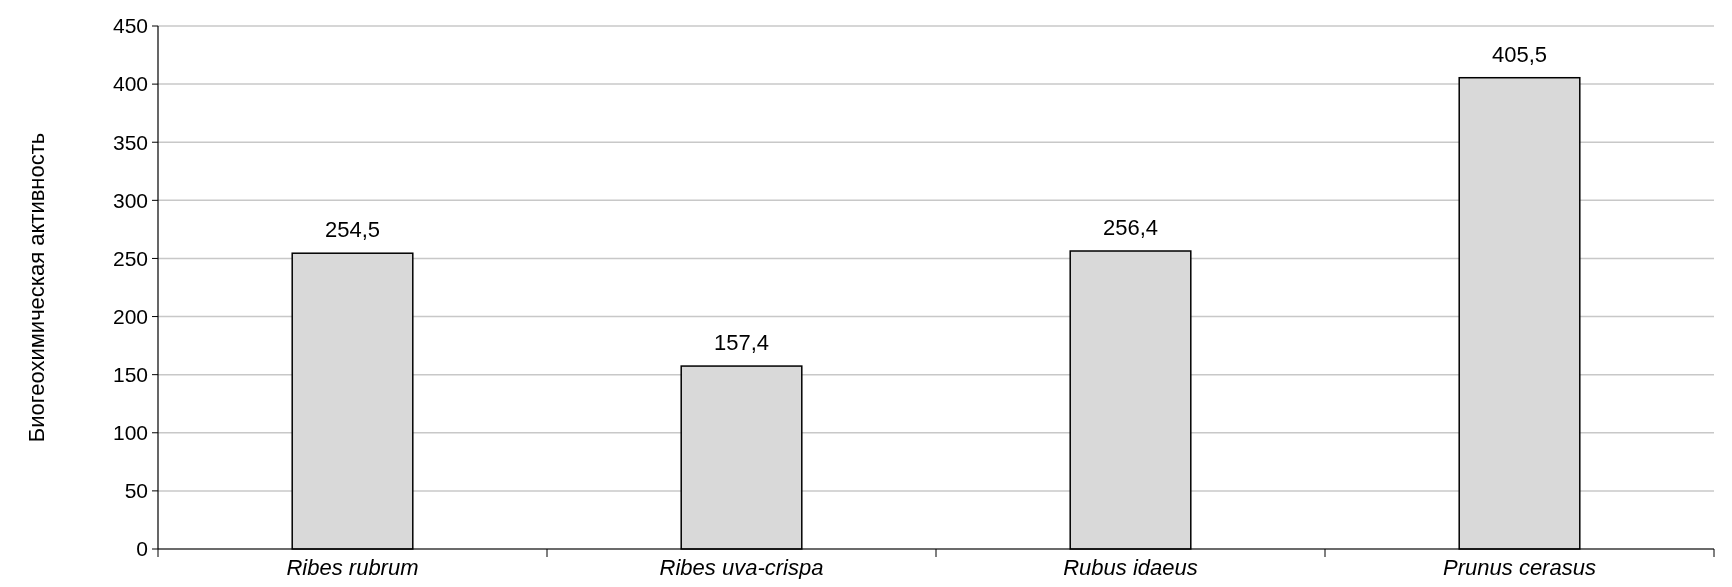 The height and width of the screenshot is (587, 1732). I want to click on data-label: 254,5, so click(352, 230).